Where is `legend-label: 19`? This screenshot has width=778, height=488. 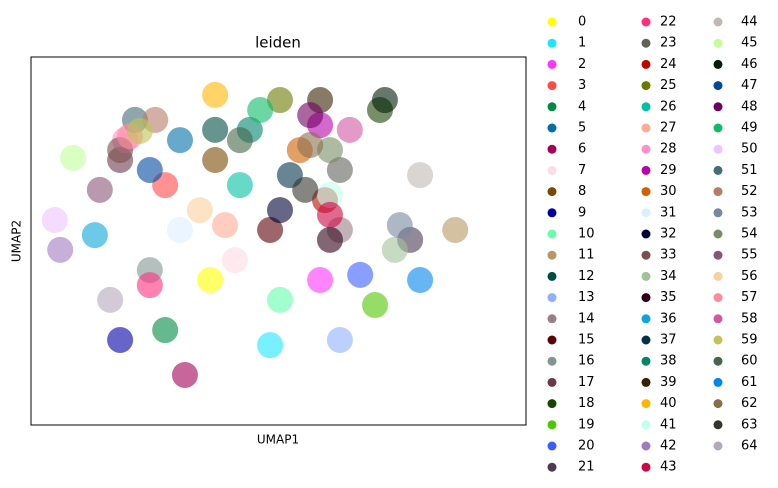 legend-label: 19 is located at coordinates (586, 424).